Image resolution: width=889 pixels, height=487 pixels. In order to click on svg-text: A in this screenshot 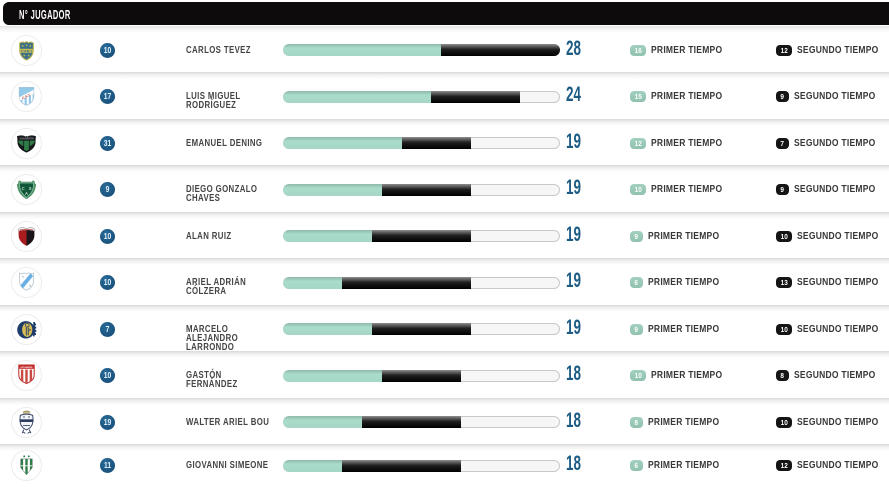, I will do `click(26, 193)`.